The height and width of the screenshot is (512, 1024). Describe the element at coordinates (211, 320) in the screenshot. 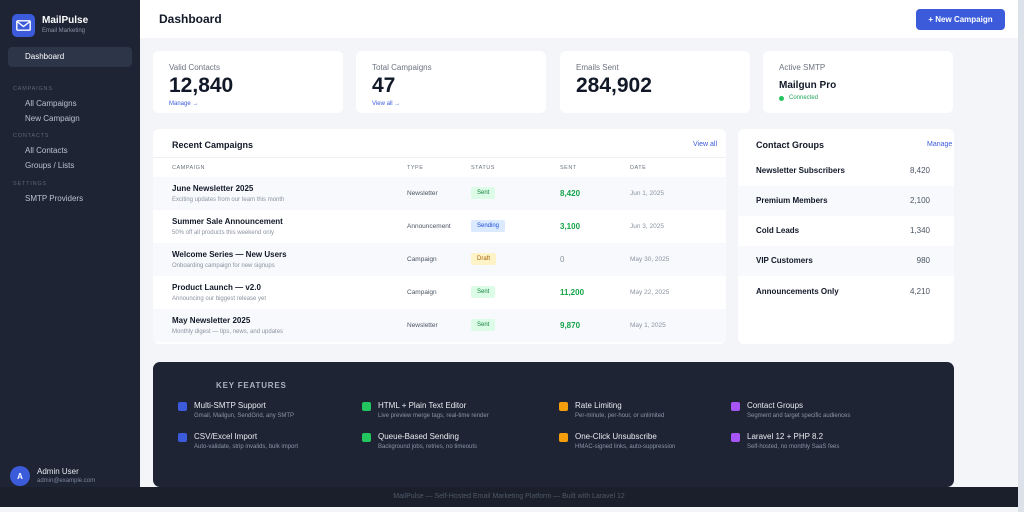

I see `campaign-name: May Newsletter 2025` at that location.